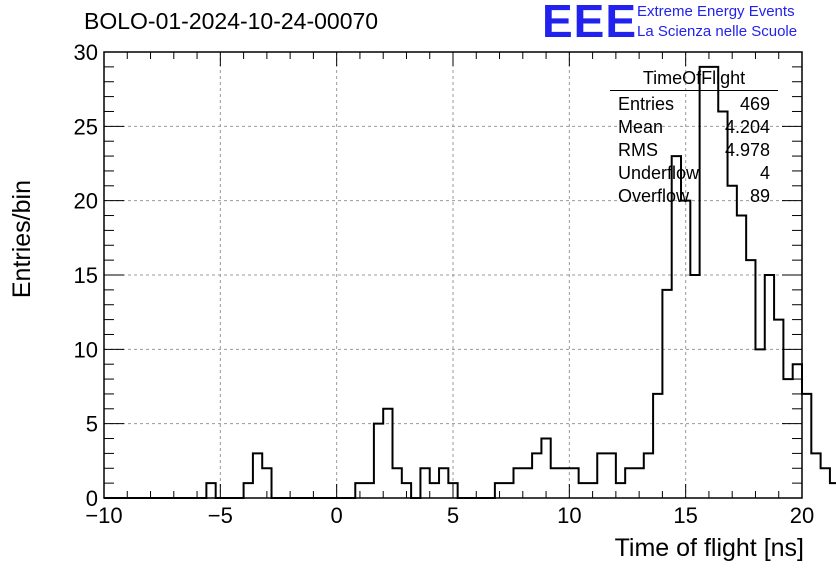 This screenshot has width=836, height=572. What do you see at coordinates (685, 515) in the screenshot?
I see `x-tick-label: 15` at bounding box center [685, 515].